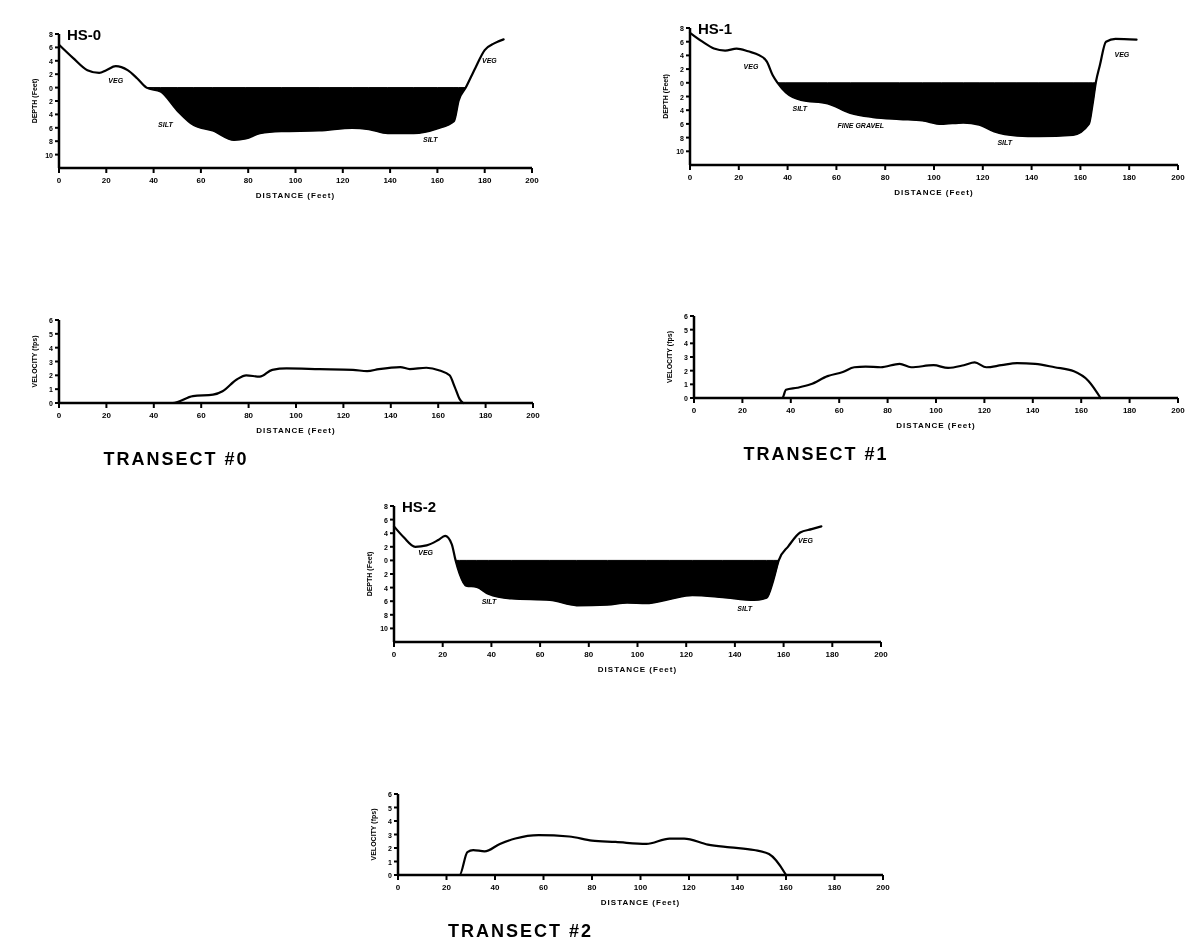 The width and height of the screenshot is (1194, 949). Describe the element at coordinates (84, 34) in the screenshot. I see `chart-title: HS-0` at that location.